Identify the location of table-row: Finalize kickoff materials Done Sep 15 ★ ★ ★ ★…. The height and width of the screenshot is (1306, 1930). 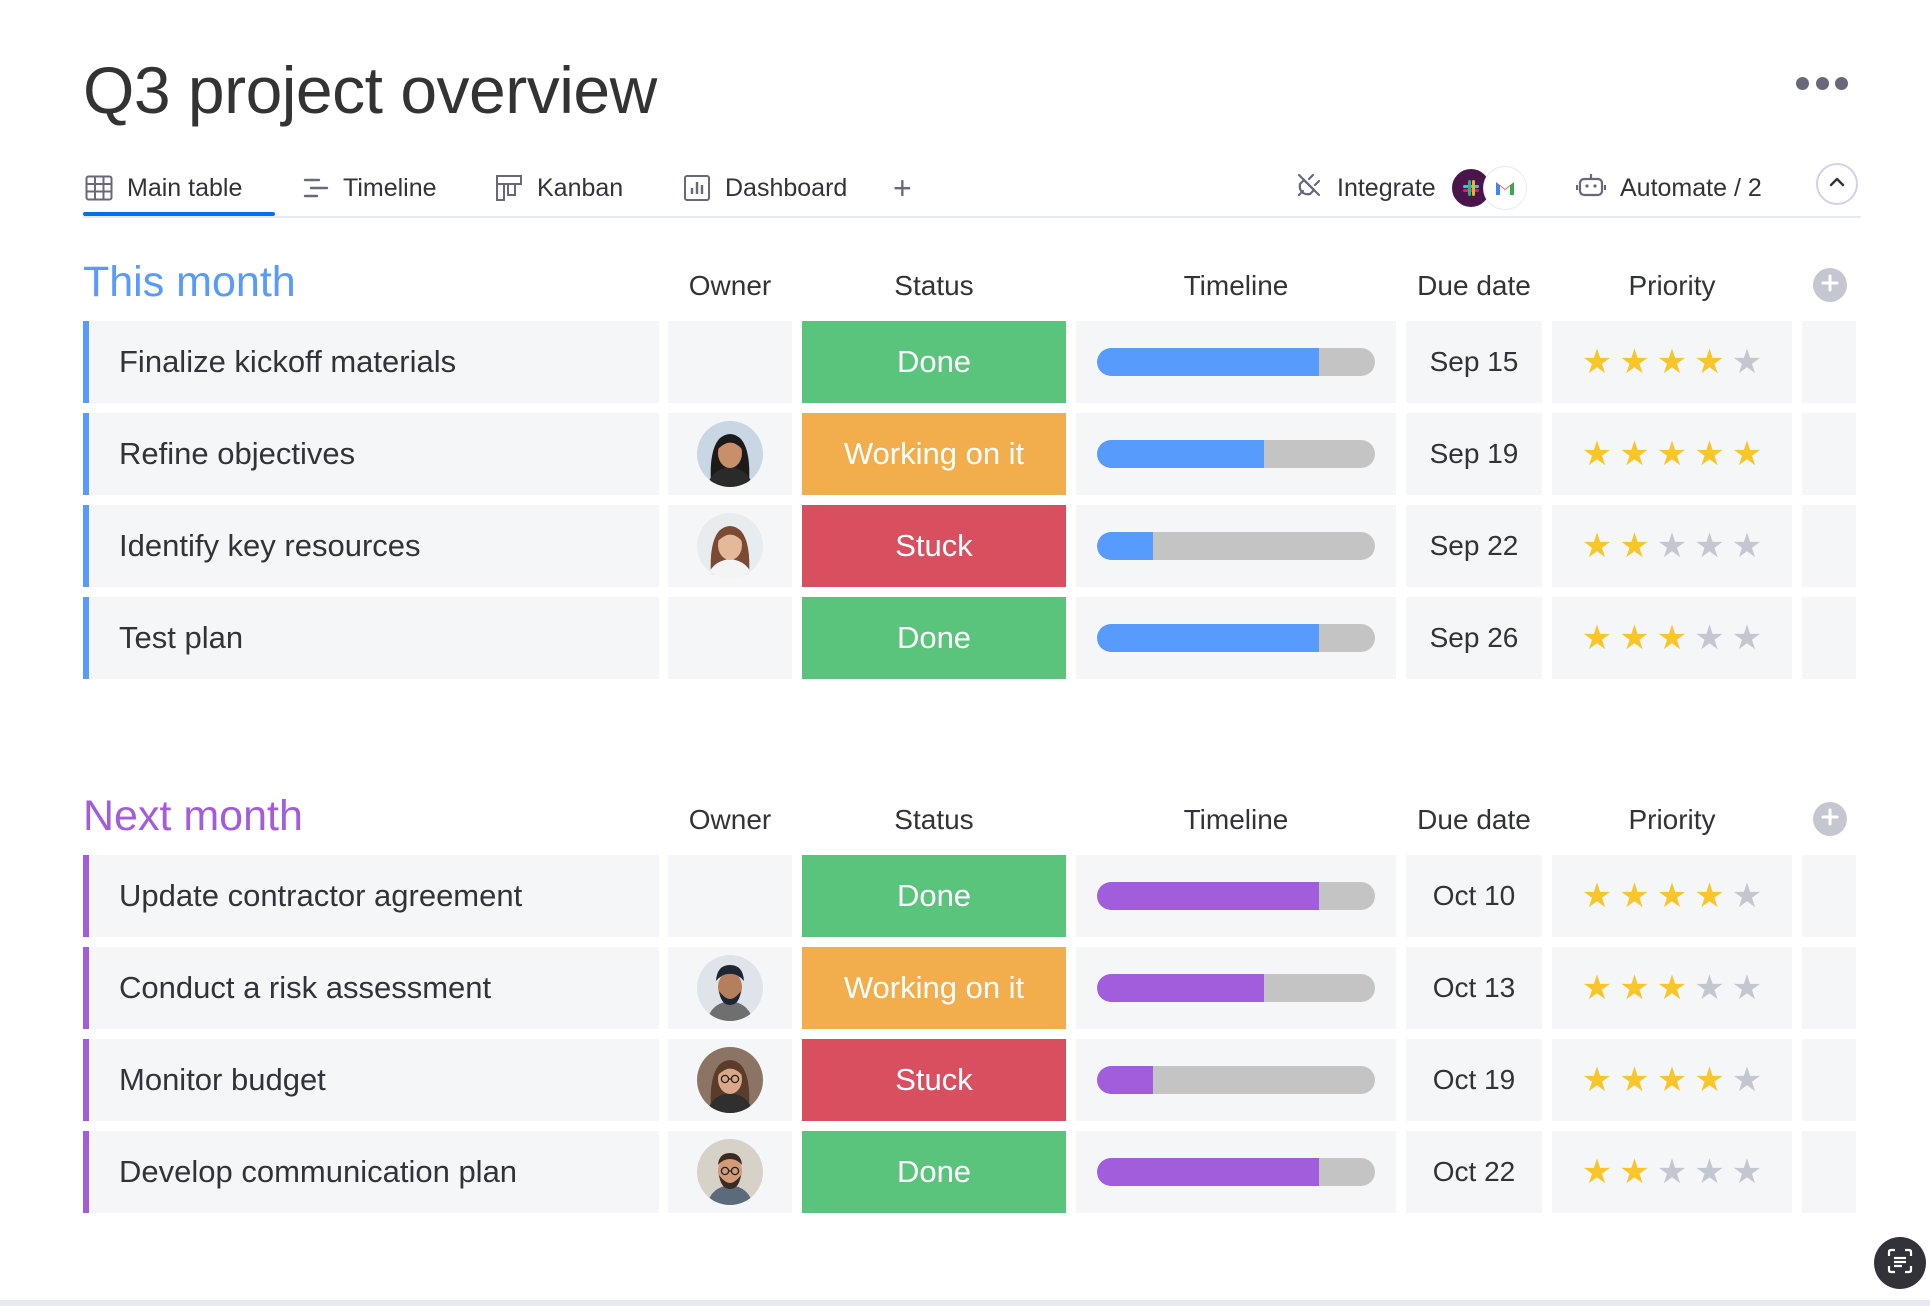
(973, 362).